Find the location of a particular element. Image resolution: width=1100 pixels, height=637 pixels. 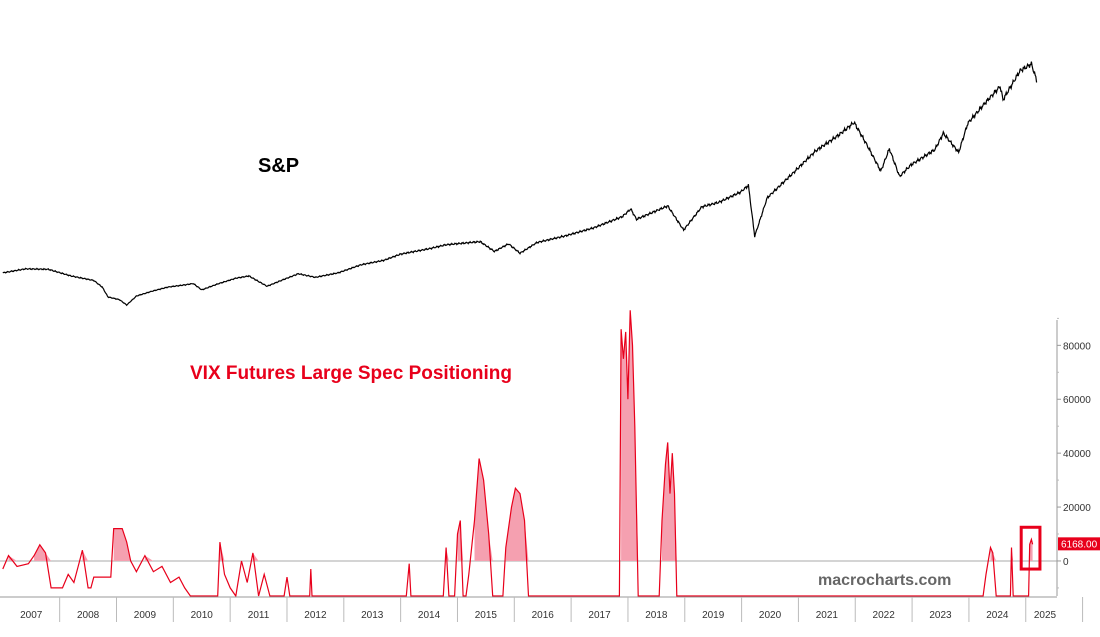

x-tick-label: 2011 is located at coordinates (259, 615).